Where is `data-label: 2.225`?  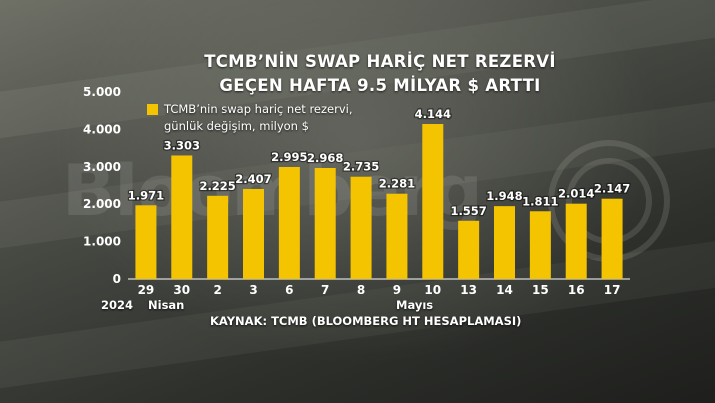 data-label: 2.225 is located at coordinates (217, 186).